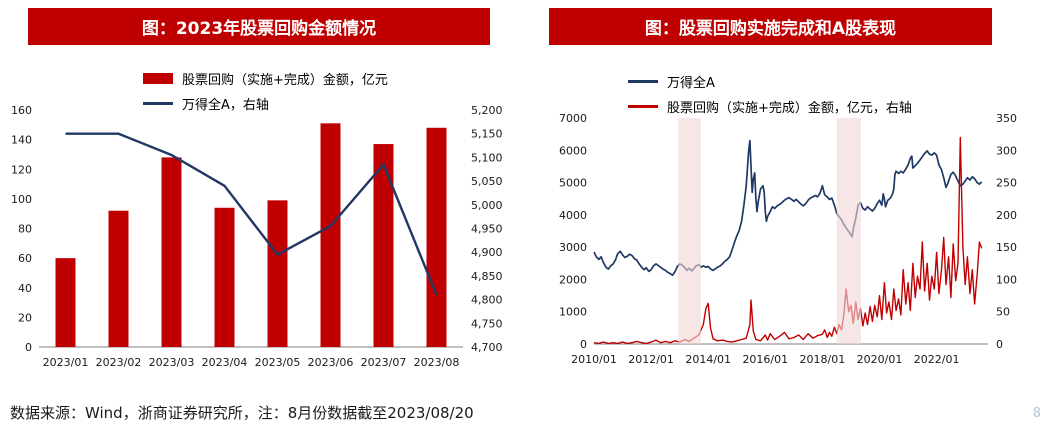 This screenshot has width=1055, height=432. Describe the element at coordinates (1006, 118) in the screenshot. I see `right-y-tick: 350` at that location.